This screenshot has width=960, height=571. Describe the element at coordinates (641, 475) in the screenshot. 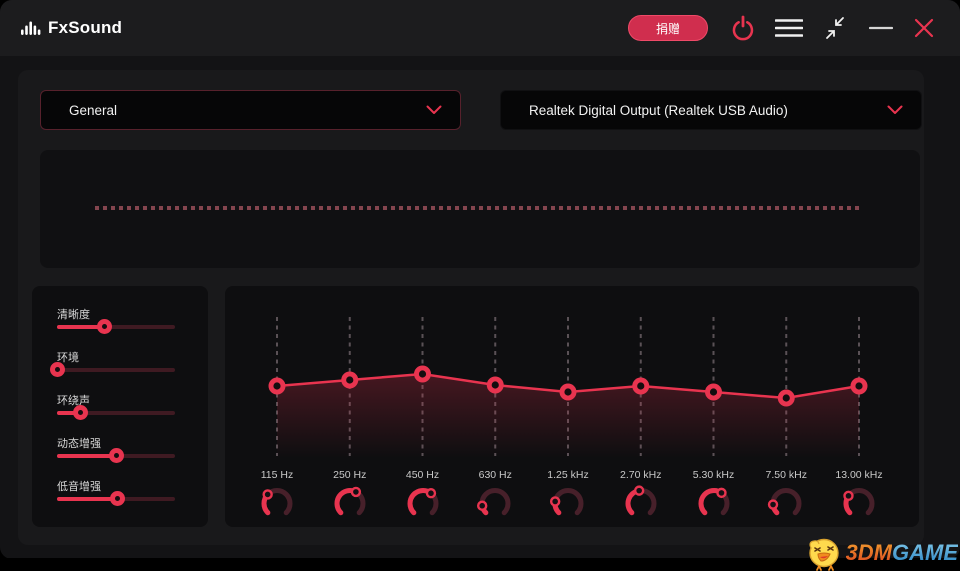

I see `eq-band-frequency-label: 2.70 kHz` at that location.